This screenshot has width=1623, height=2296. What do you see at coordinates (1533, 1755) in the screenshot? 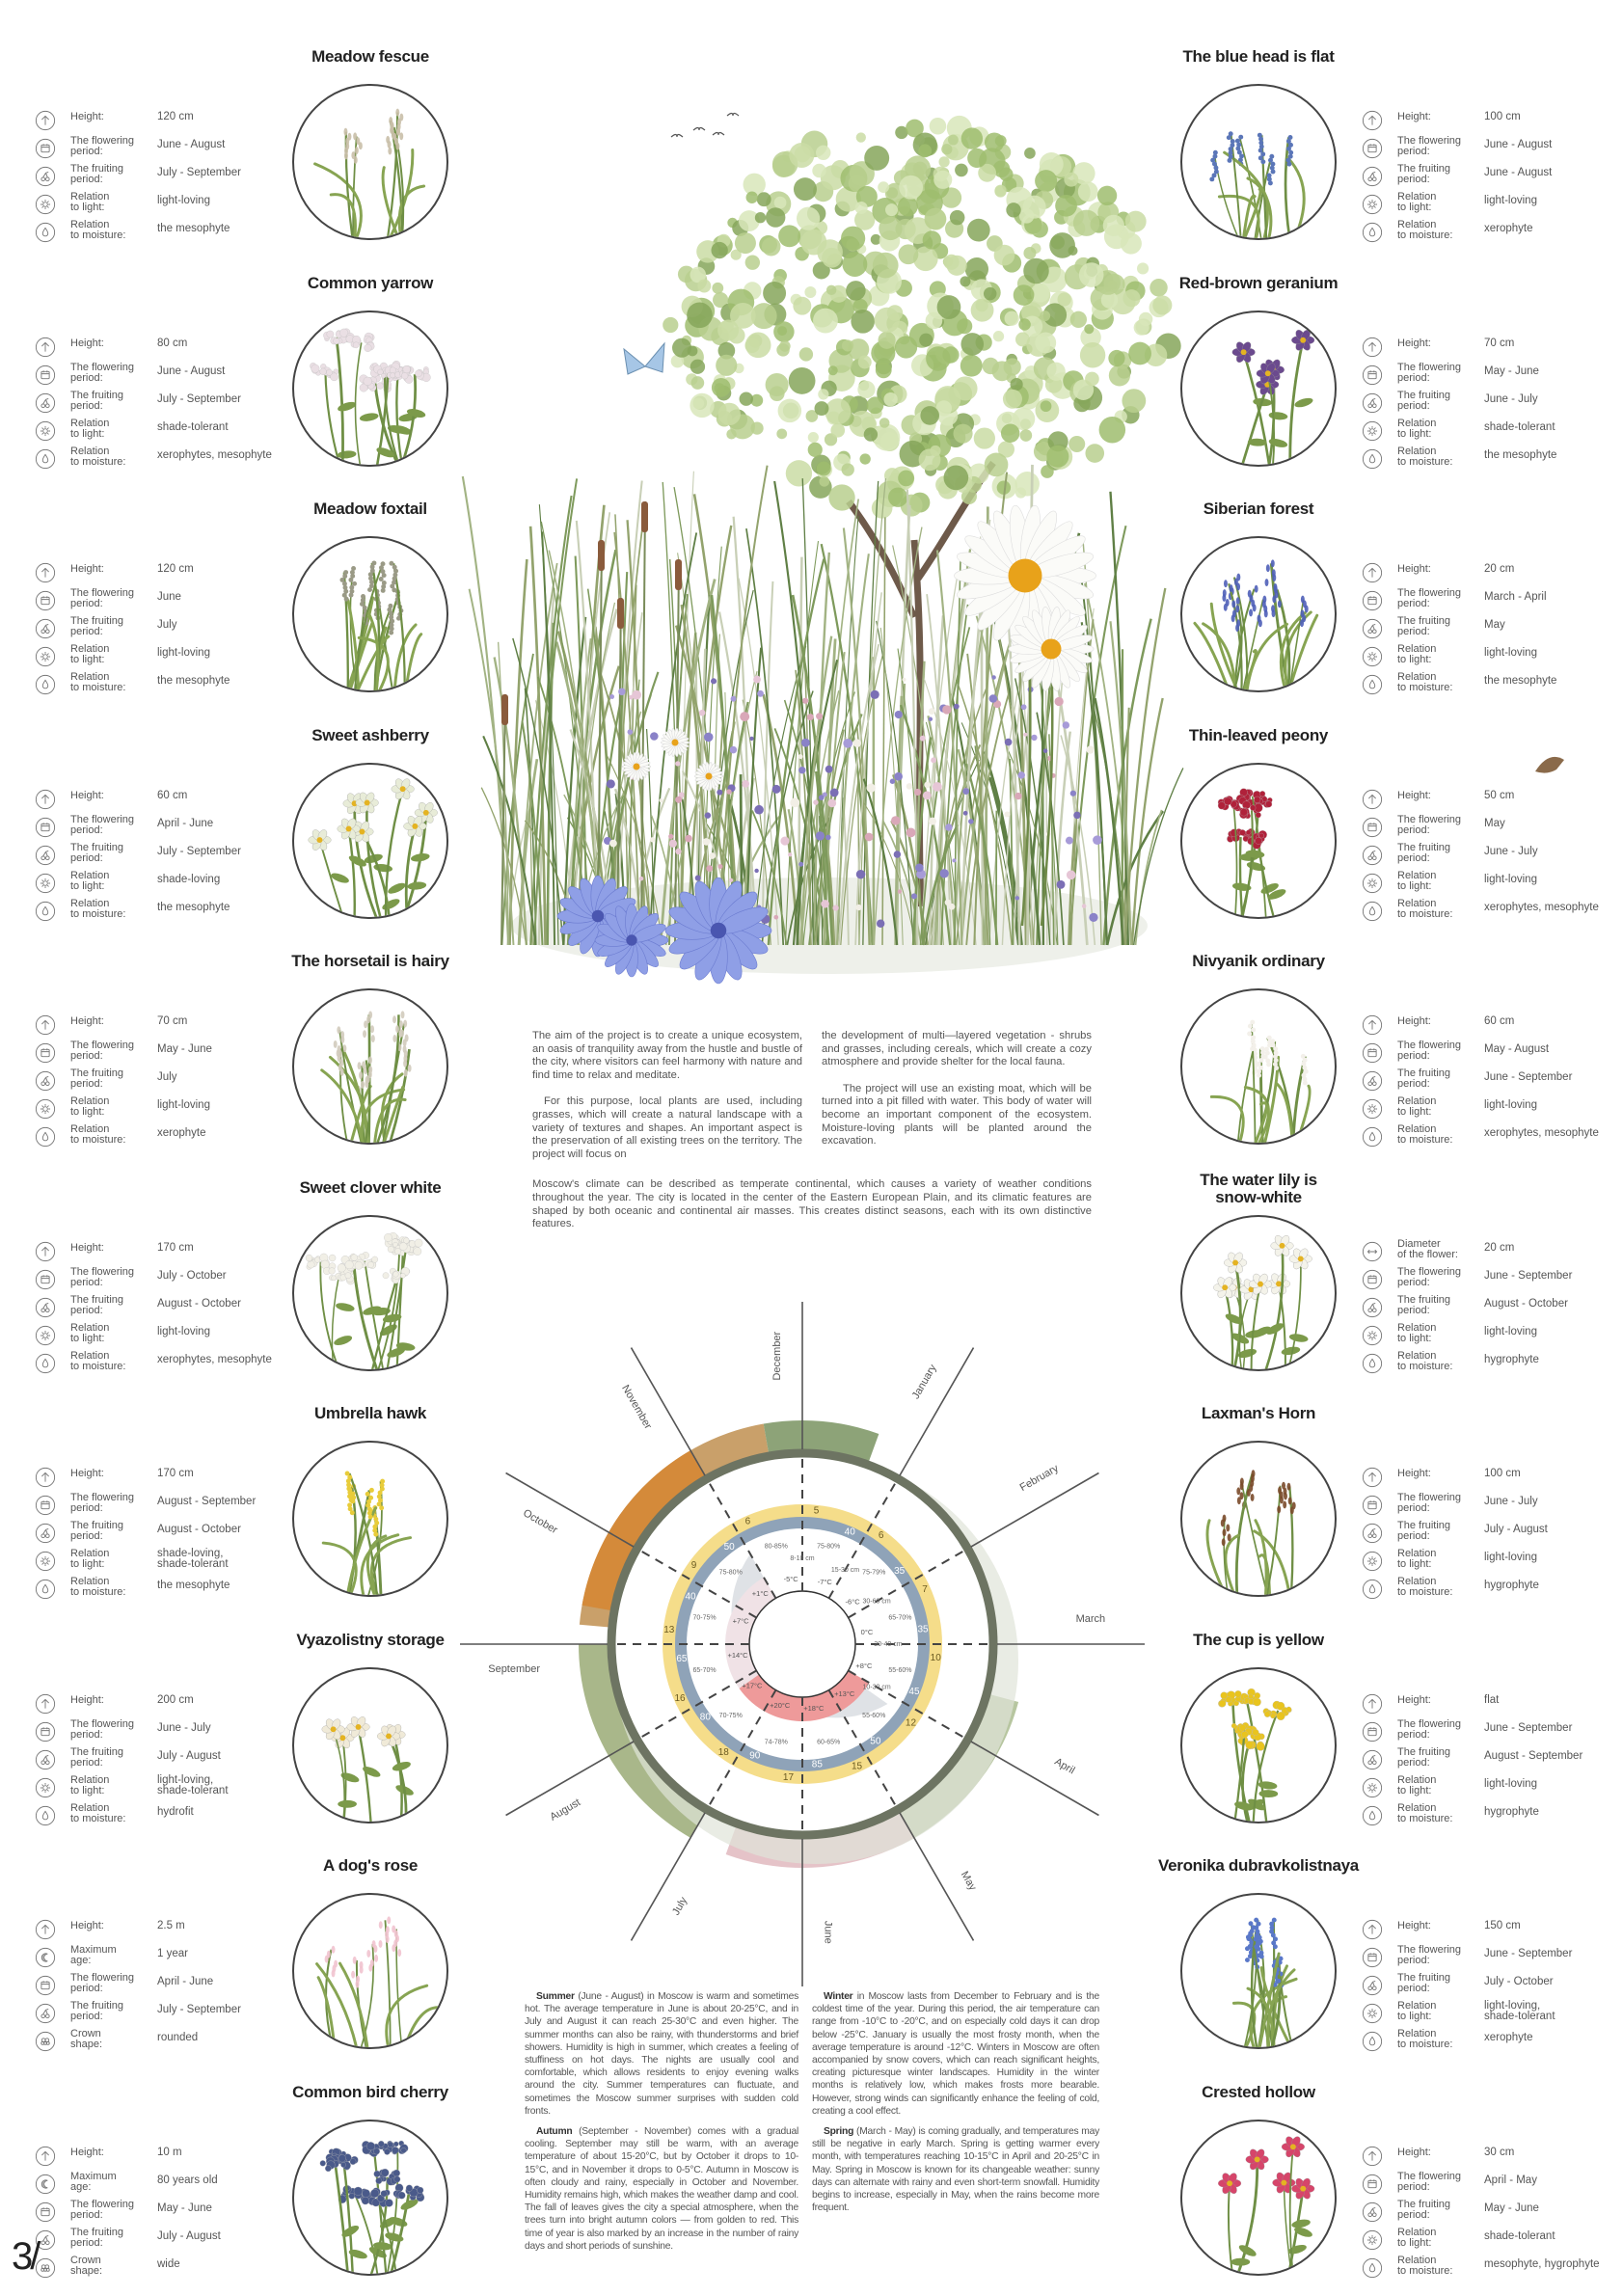
I see `attribute-value: August - September` at bounding box center [1533, 1755].